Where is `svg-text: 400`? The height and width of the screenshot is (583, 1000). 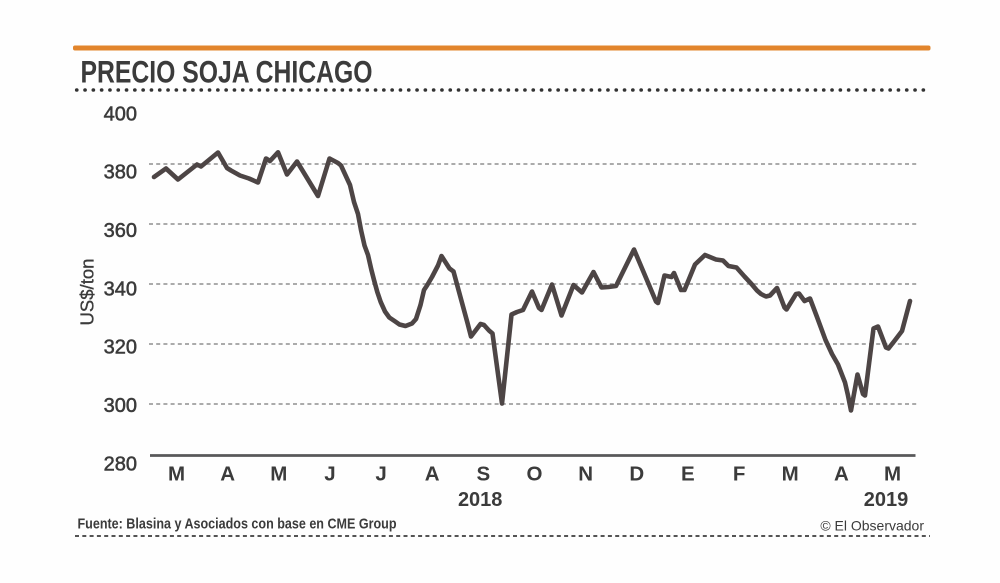
svg-text: 400 is located at coordinates (120, 114).